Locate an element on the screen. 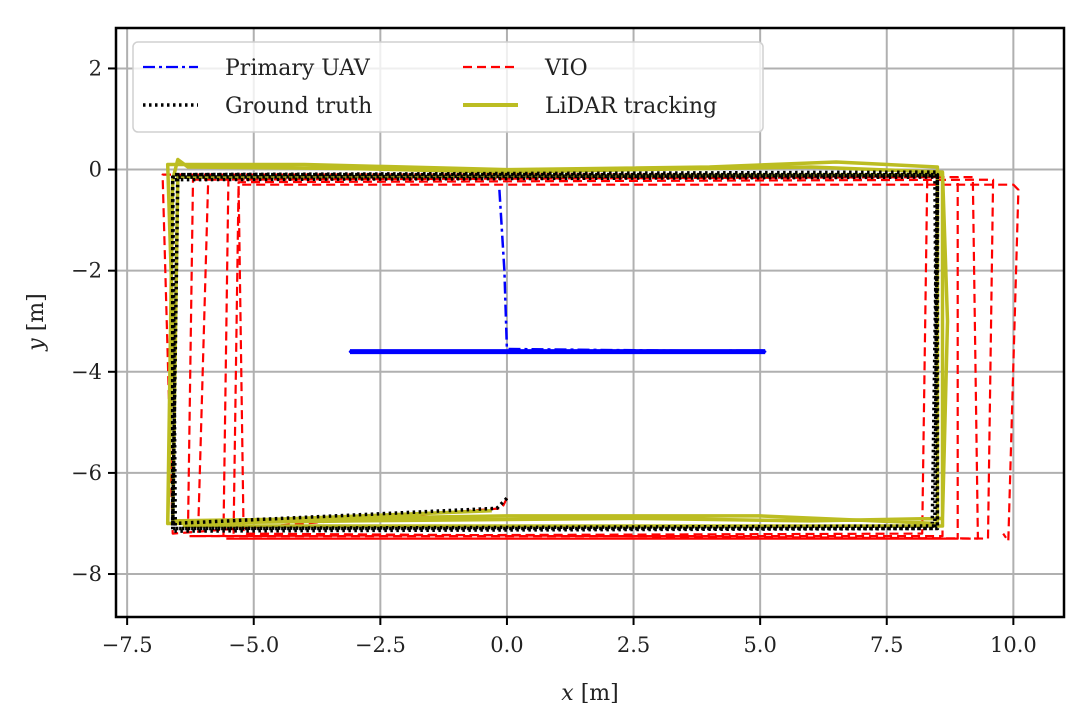  legend-frame is located at coordinates (448, 87).